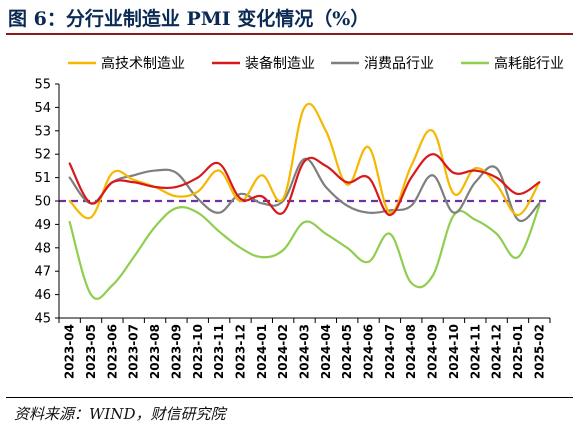  What do you see at coordinates (112, 351) in the screenshot?
I see `x-tick-label: 2023-06` at bounding box center [112, 351].